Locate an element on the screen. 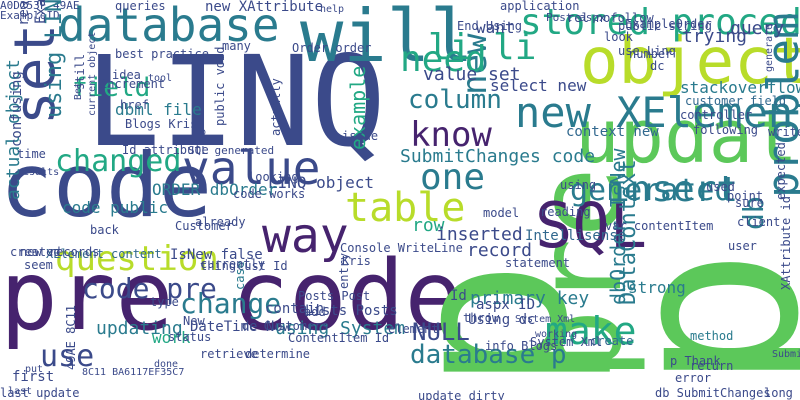  cloud-word: cust Id is located at coordinates (262, 266).